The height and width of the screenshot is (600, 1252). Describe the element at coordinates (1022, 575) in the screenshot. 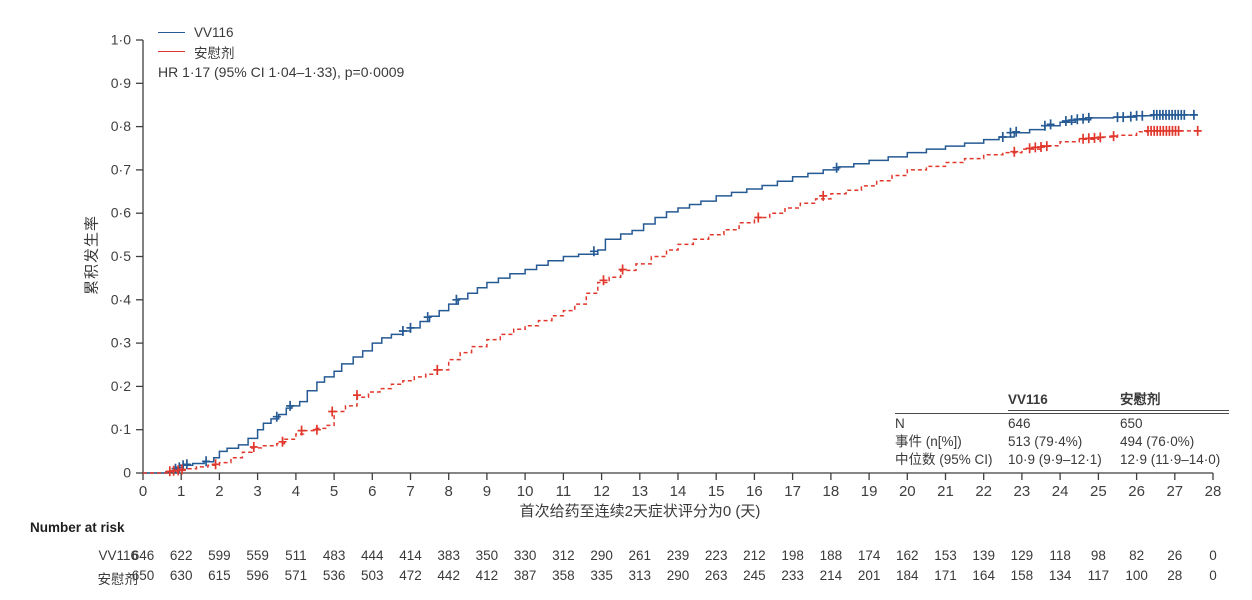

I see `risk-value: 158` at that location.